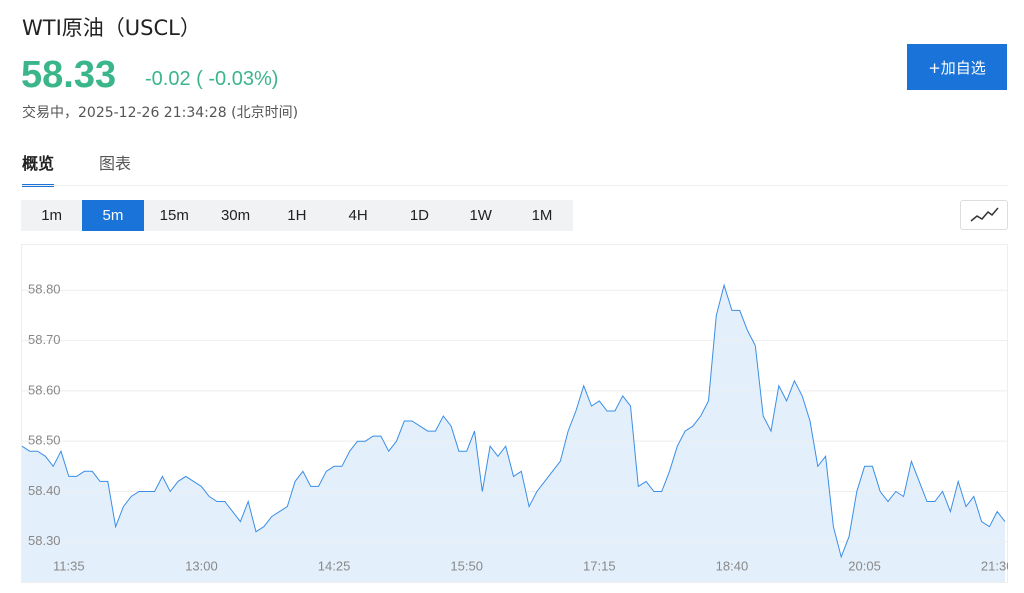  Describe the element at coordinates (542, 215) in the screenshot. I see `interval-button: 1M` at that location.